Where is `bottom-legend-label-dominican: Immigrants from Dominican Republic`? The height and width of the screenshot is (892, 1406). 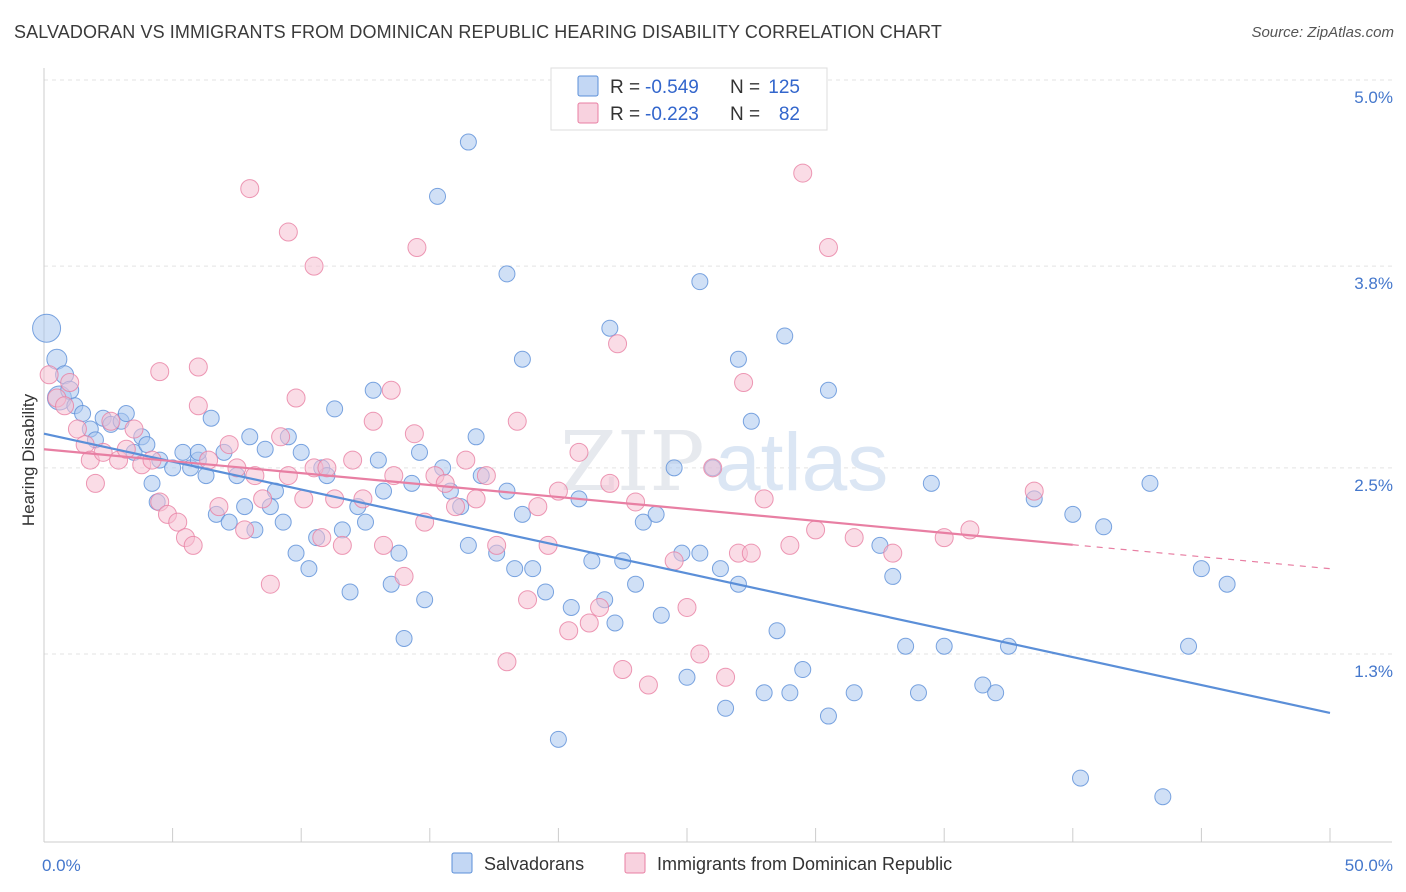
bottom-legend-label-dominican: Immigrants from Dominican Republic is located at coordinates (804, 864).